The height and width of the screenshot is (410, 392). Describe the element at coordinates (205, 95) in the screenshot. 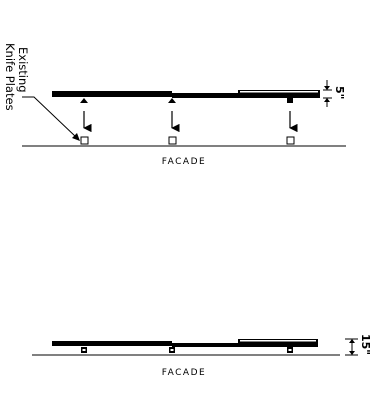

I see `top-beam-middle` at that location.